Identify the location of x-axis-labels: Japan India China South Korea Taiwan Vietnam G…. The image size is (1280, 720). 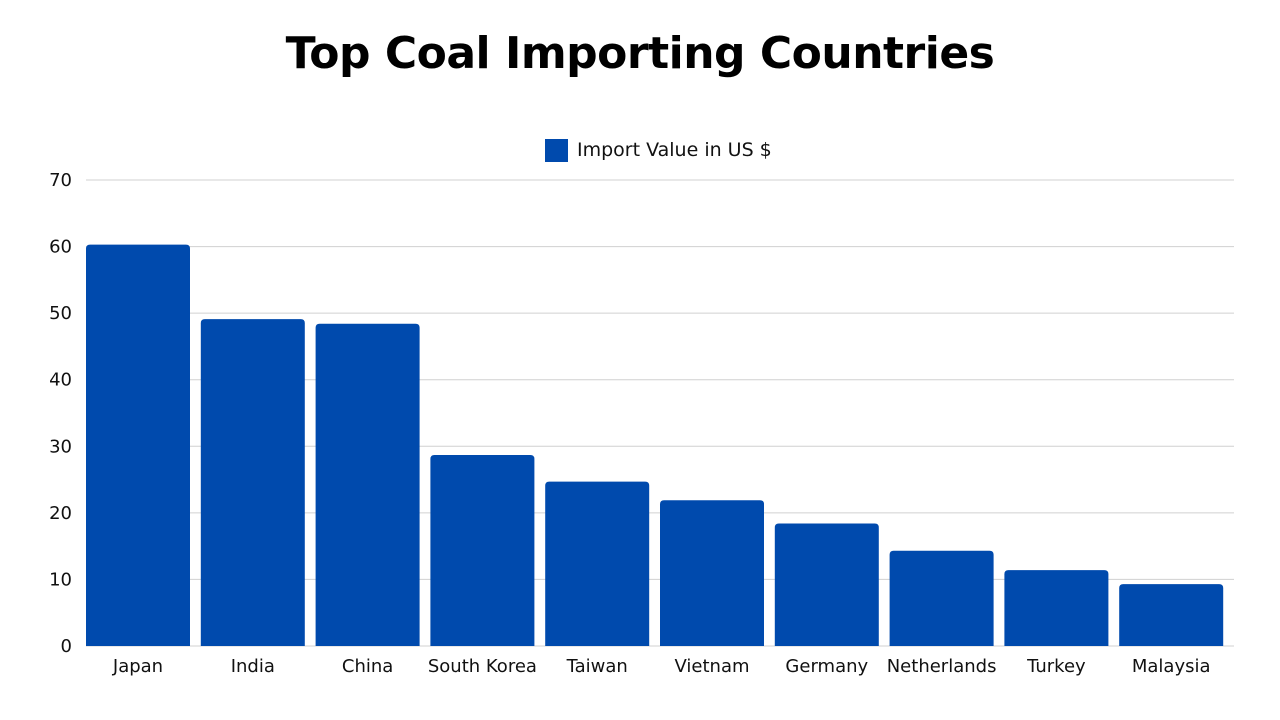
(661, 666).